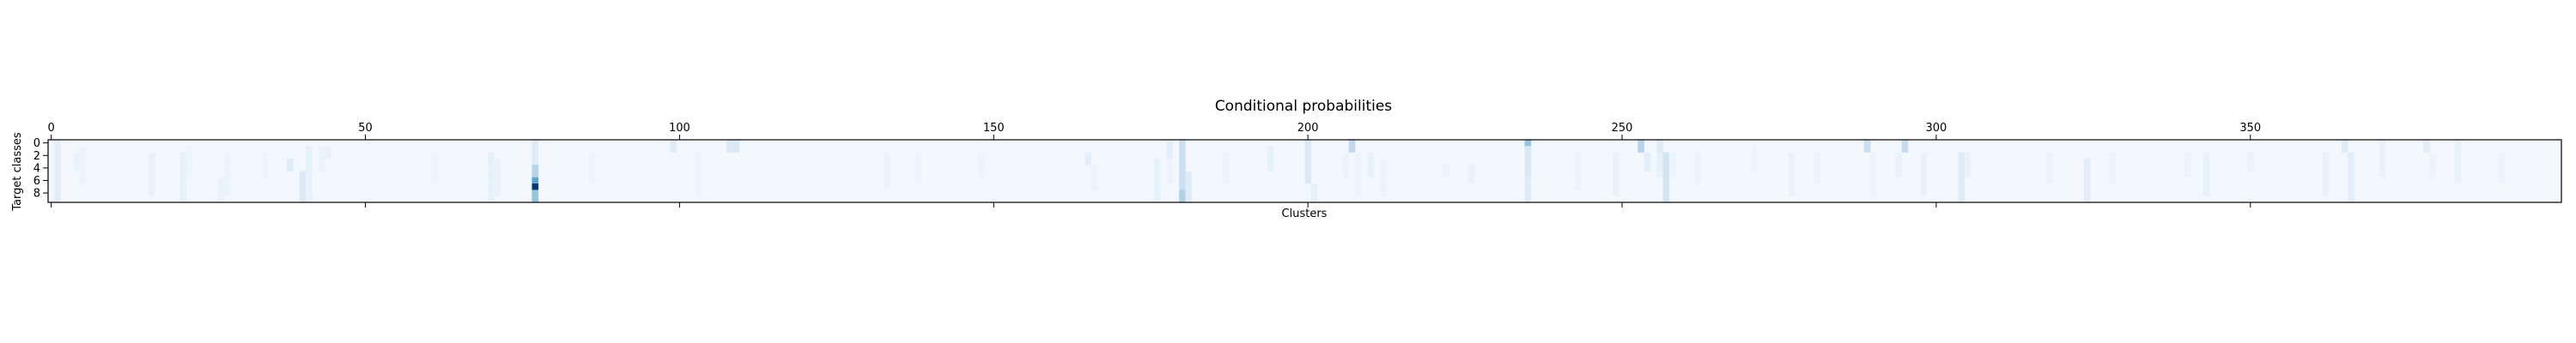 This screenshot has height=343, width=2576. I want to click on y-axis-label: Target classes, so click(17, 172).